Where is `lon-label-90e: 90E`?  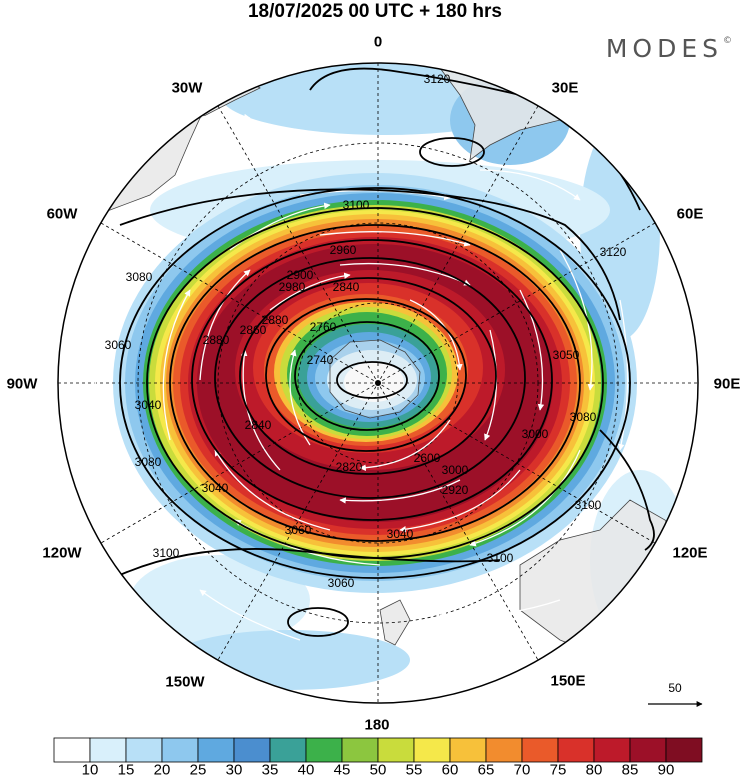 lon-label-90e: 90E is located at coordinates (727, 384).